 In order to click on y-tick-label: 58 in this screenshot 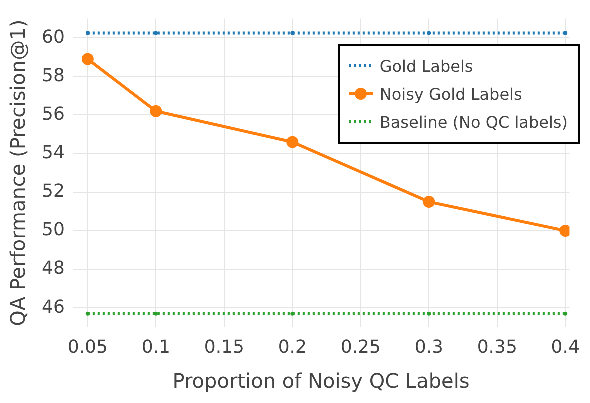, I will do `click(53, 75)`.